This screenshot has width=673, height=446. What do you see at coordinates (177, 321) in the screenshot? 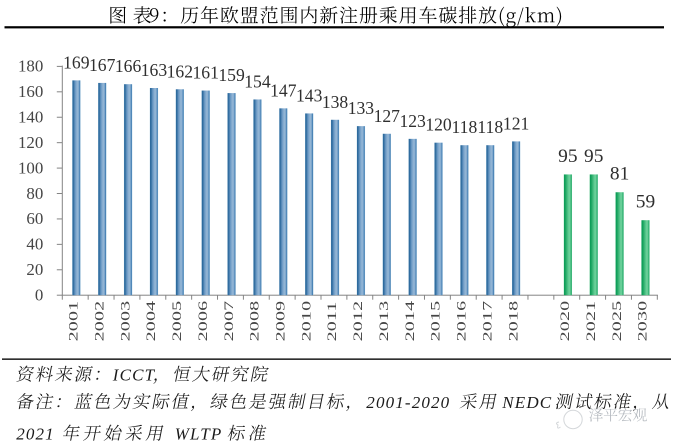
I see `svg-text: 2005` at bounding box center [177, 321].